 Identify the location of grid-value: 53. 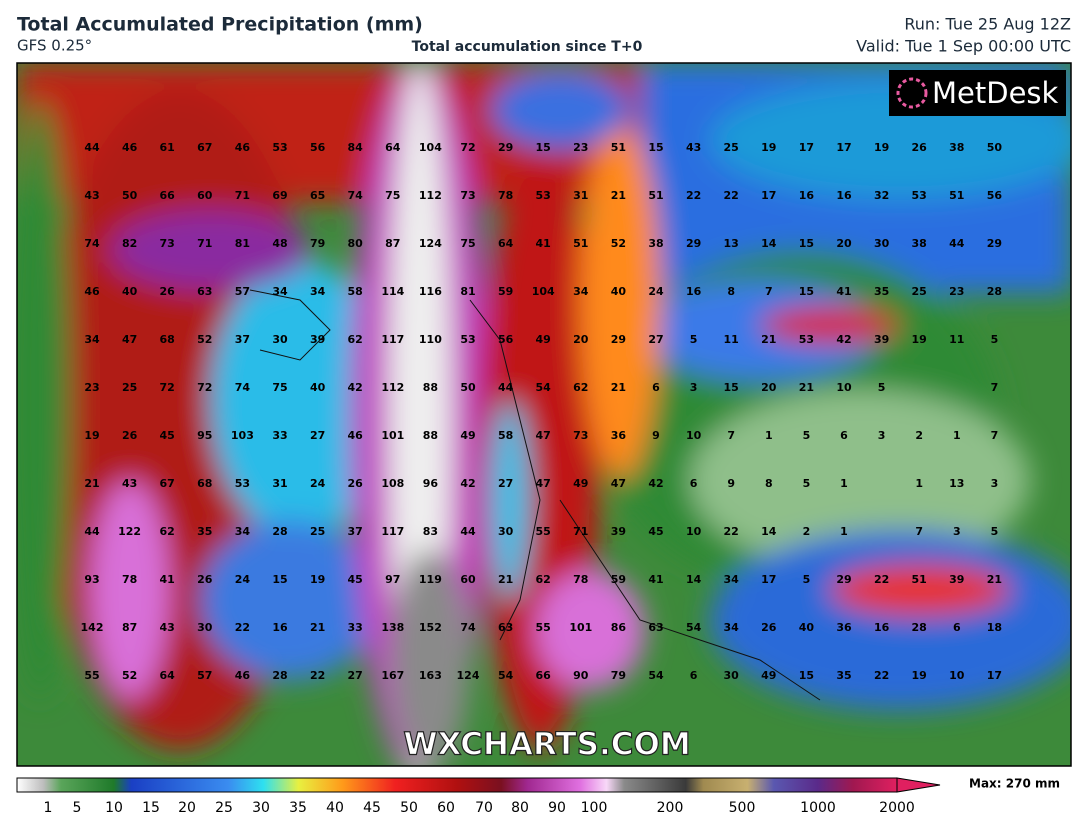
(242, 483).